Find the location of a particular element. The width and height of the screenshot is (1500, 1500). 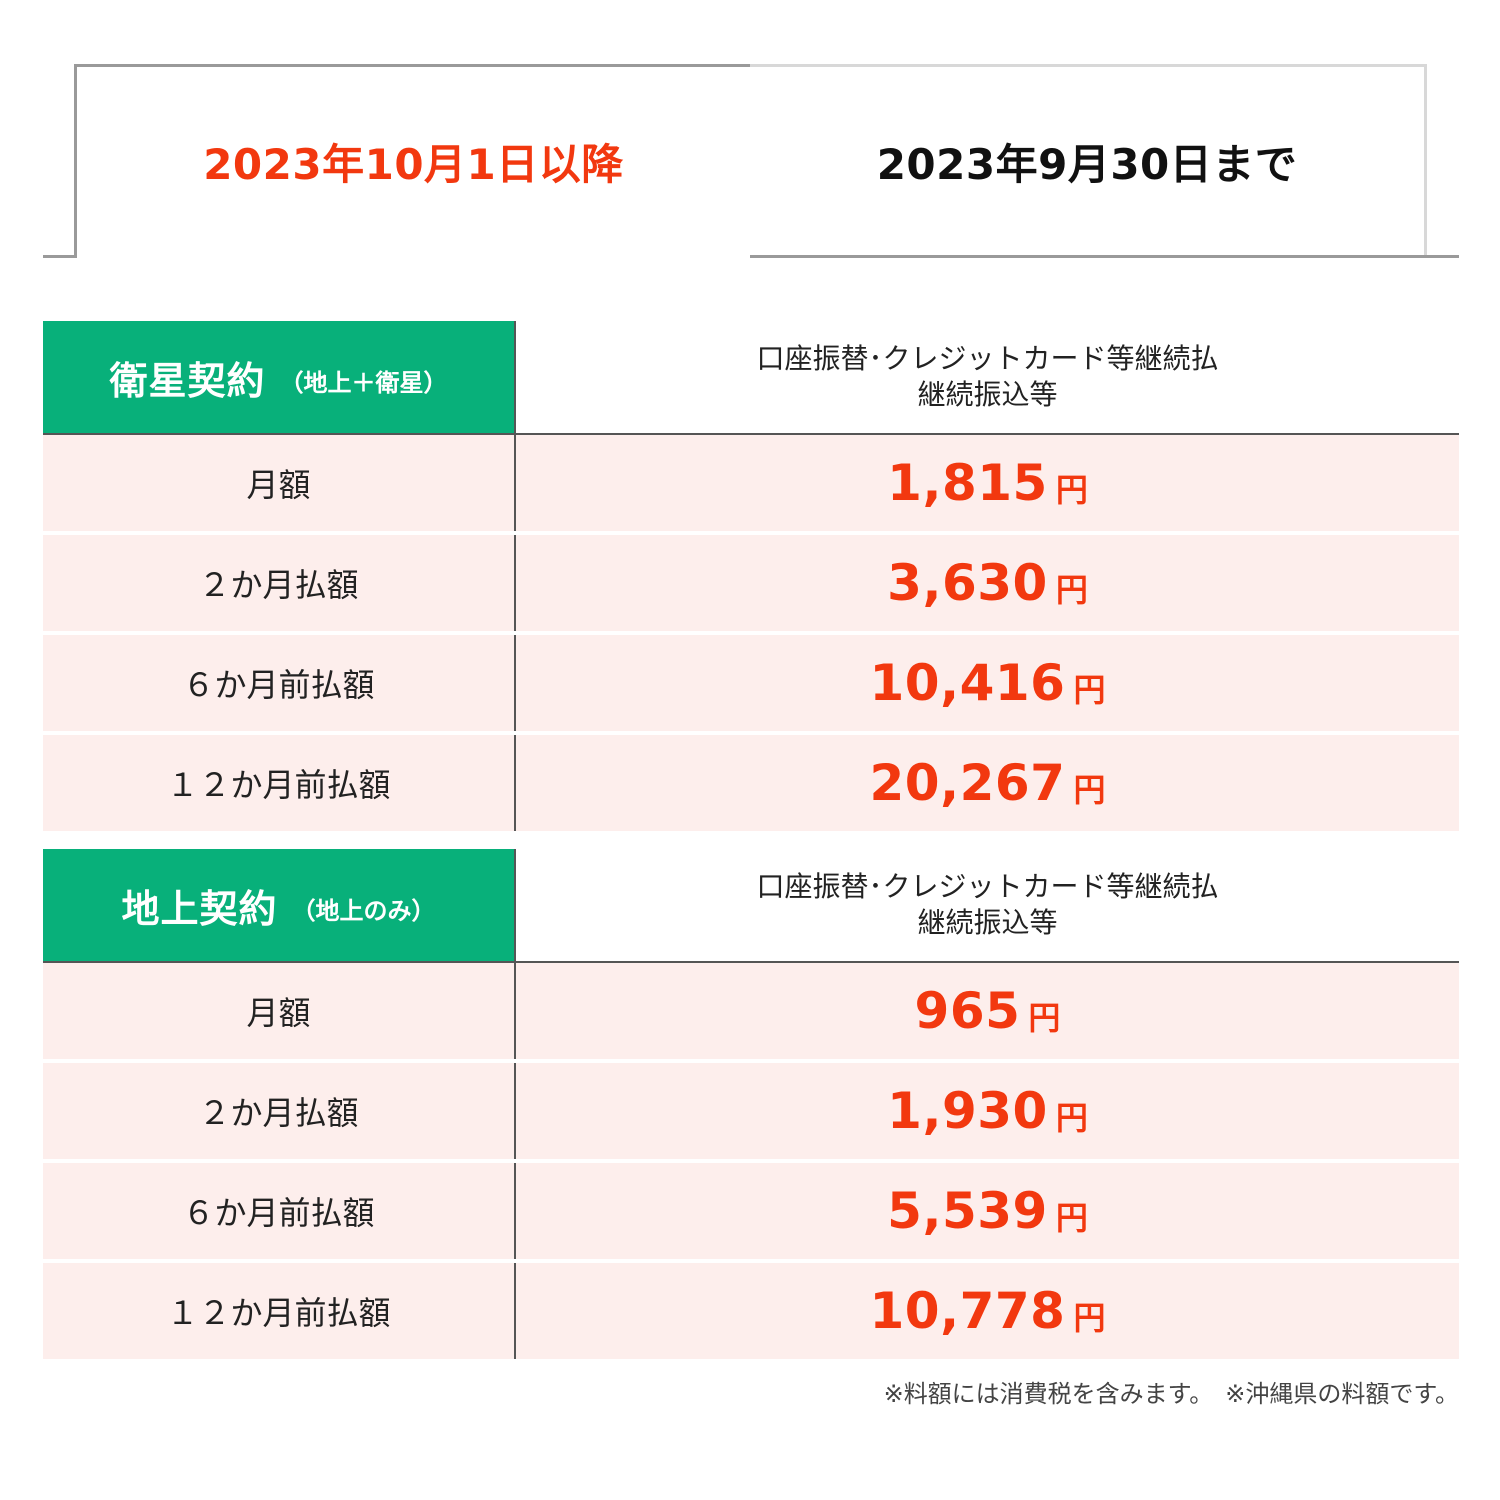

table-row: １２か月前払額 20,267 円 is located at coordinates (751, 781).